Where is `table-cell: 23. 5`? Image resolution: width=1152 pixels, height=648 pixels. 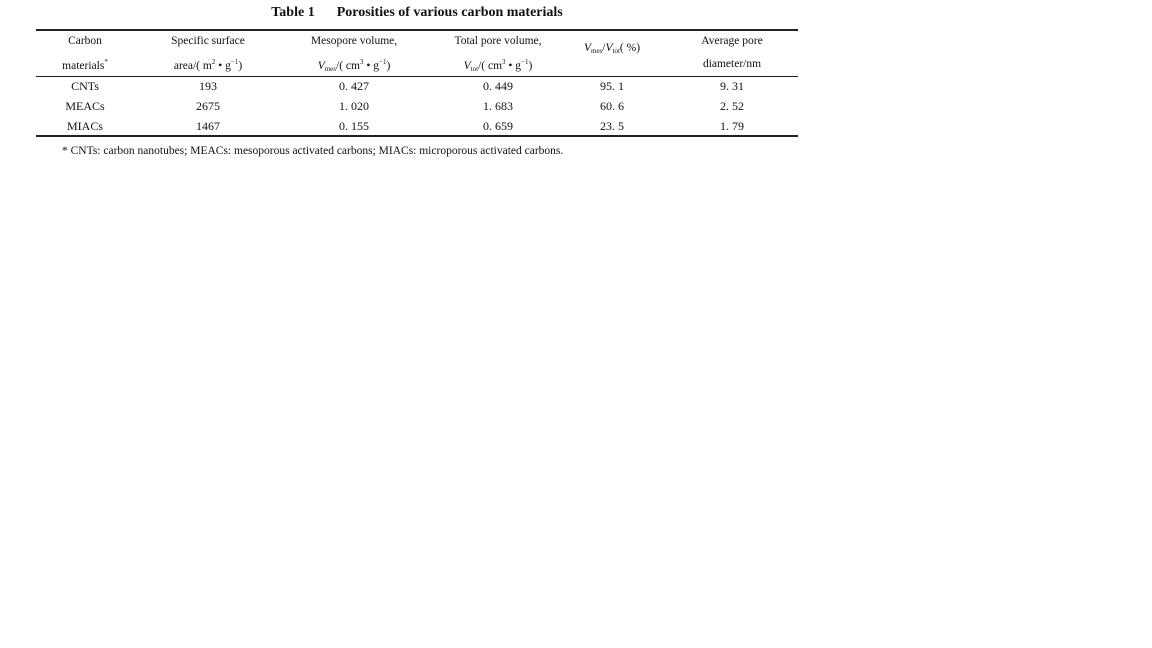
table-cell: 23. 5 is located at coordinates (612, 126).